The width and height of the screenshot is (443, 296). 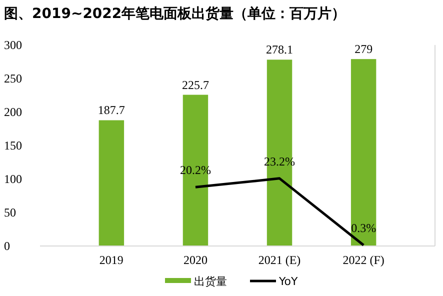 I want to click on legend-label: 出货量, so click(x=210, y=281).